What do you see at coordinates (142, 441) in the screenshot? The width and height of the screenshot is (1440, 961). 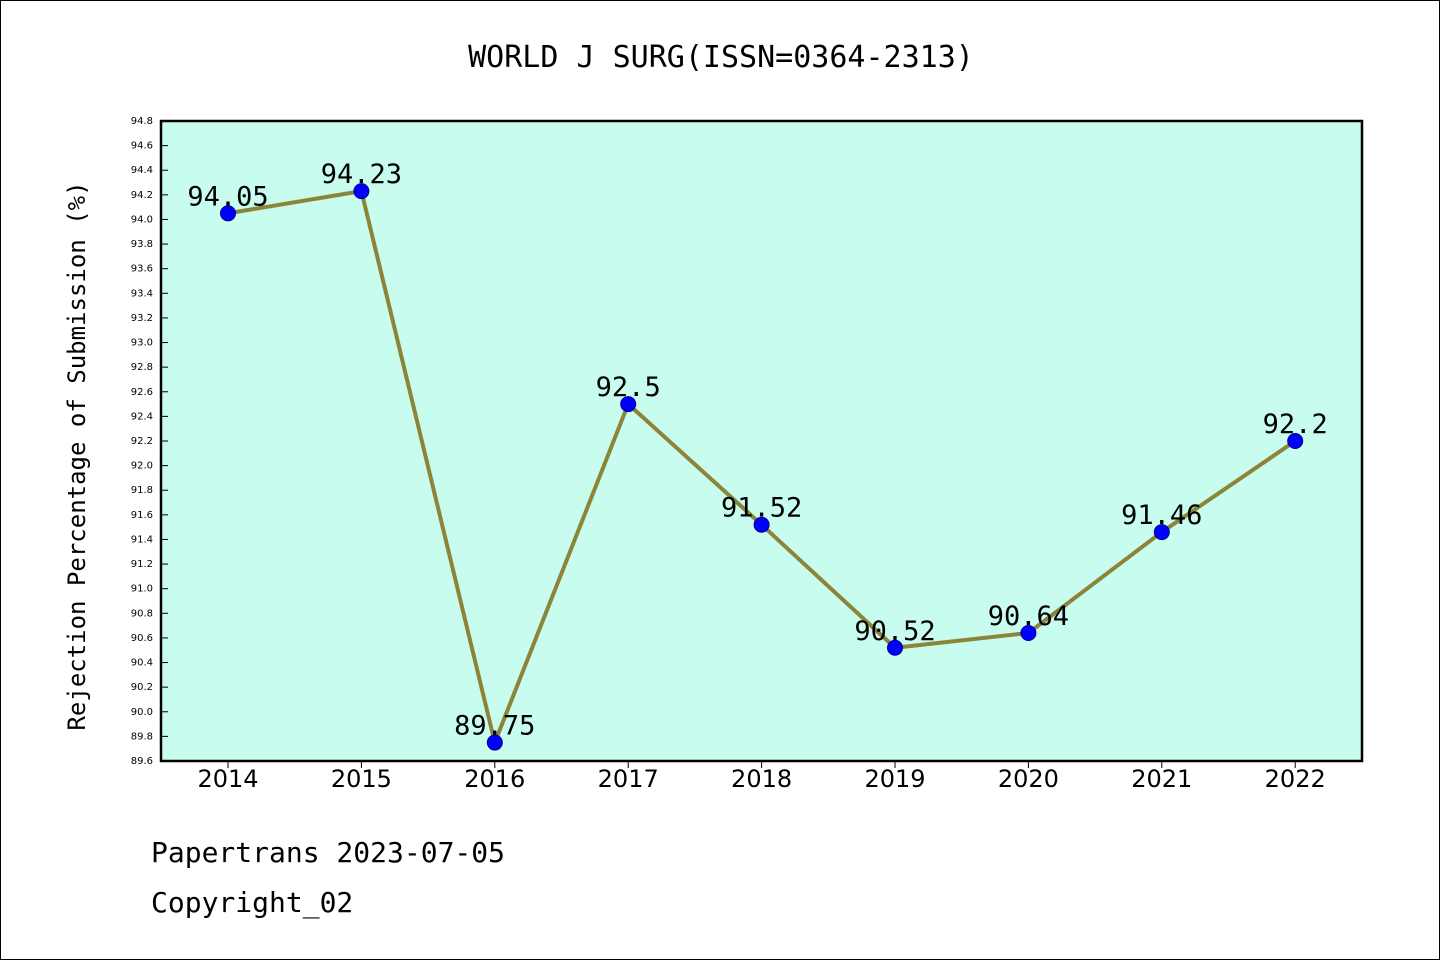 I see `y-tick-label: 92.2` at bounding box center [142, 441].